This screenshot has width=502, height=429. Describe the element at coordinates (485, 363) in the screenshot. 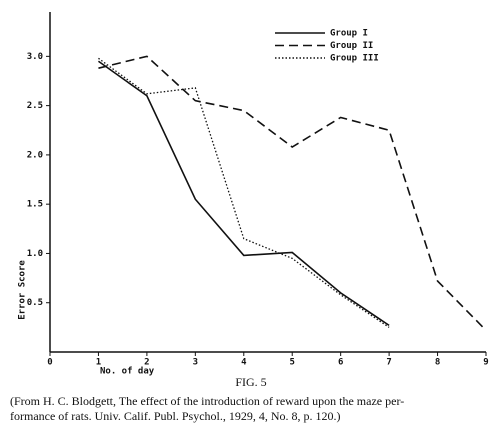

I see `x-tick-label: 9` at that location.